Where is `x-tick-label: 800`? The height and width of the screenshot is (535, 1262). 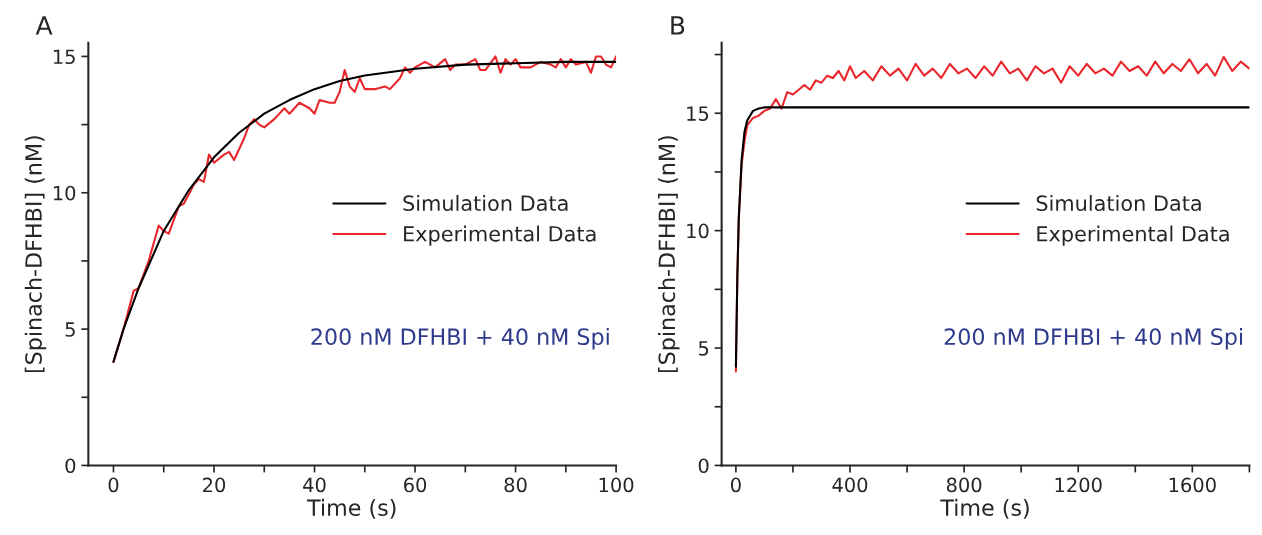 x-tick-label: 800 is located at coordinates (964, 485).